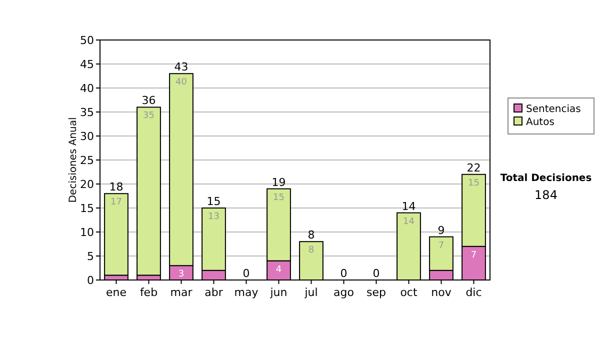 Image resolution: width=600 pixels, height=340 pixels. I want to click on total-label: 8, so click(311, 235).